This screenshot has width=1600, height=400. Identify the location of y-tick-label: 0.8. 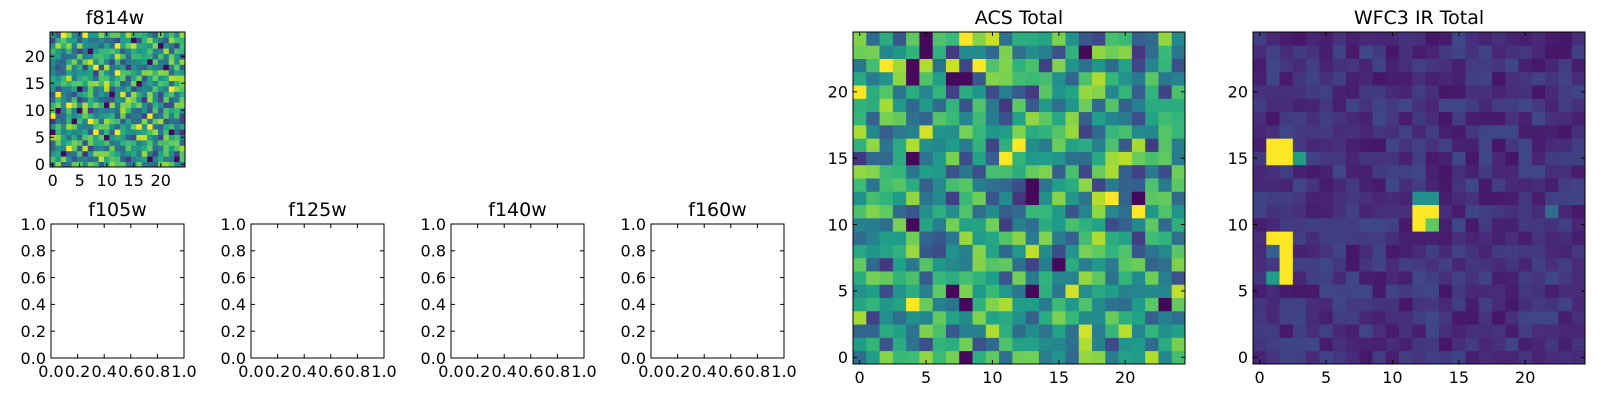
(633, 251).